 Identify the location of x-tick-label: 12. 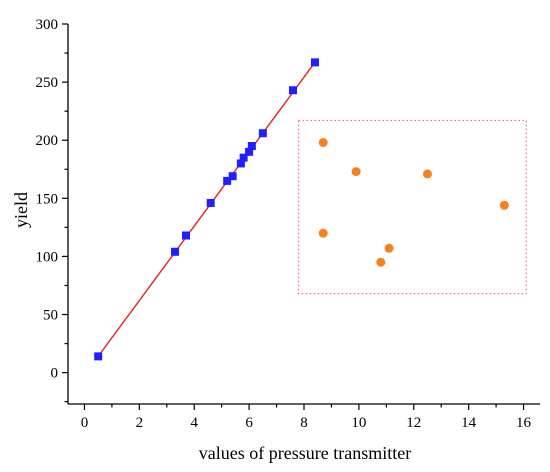
(413, 423).